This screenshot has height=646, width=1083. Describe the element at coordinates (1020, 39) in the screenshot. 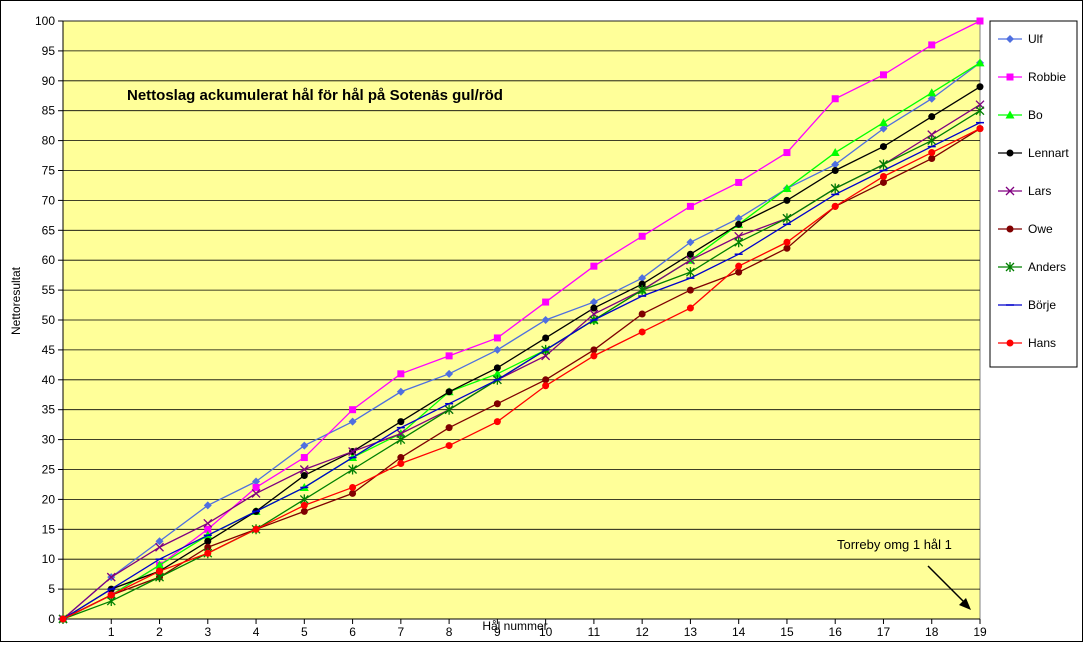

I see `legend-item: Ulf` at that location.